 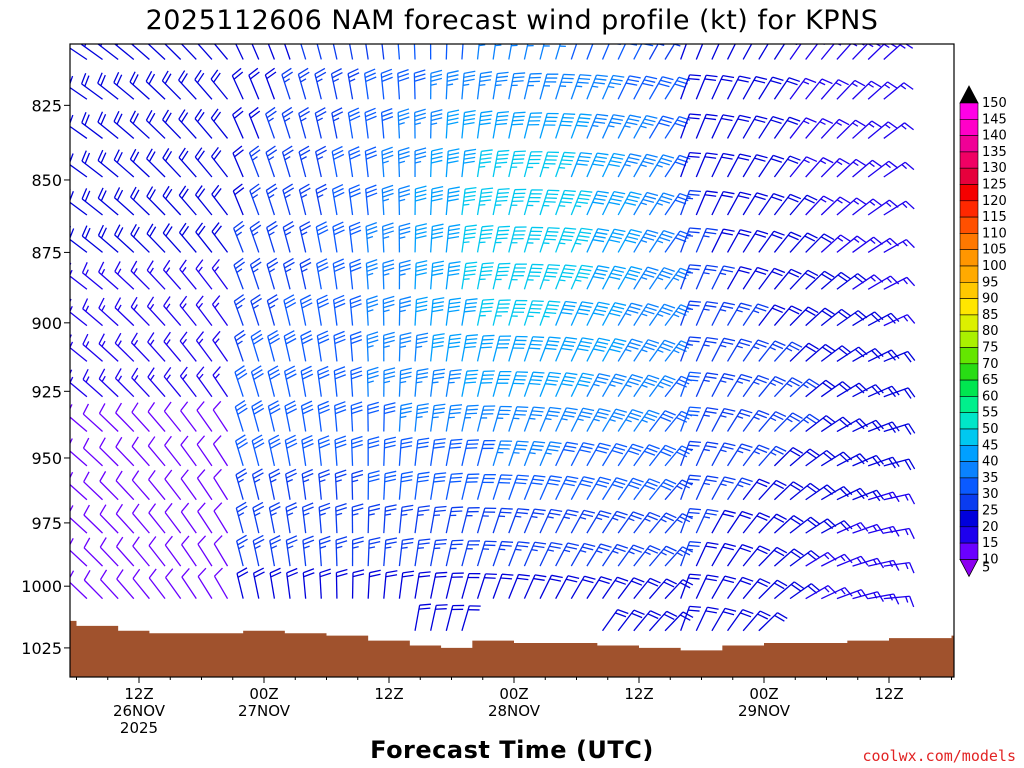 What do you see at coordinates (969, 307) in the screenshot?
I see `colorbar-swatch` at bounding box center [969, 307].